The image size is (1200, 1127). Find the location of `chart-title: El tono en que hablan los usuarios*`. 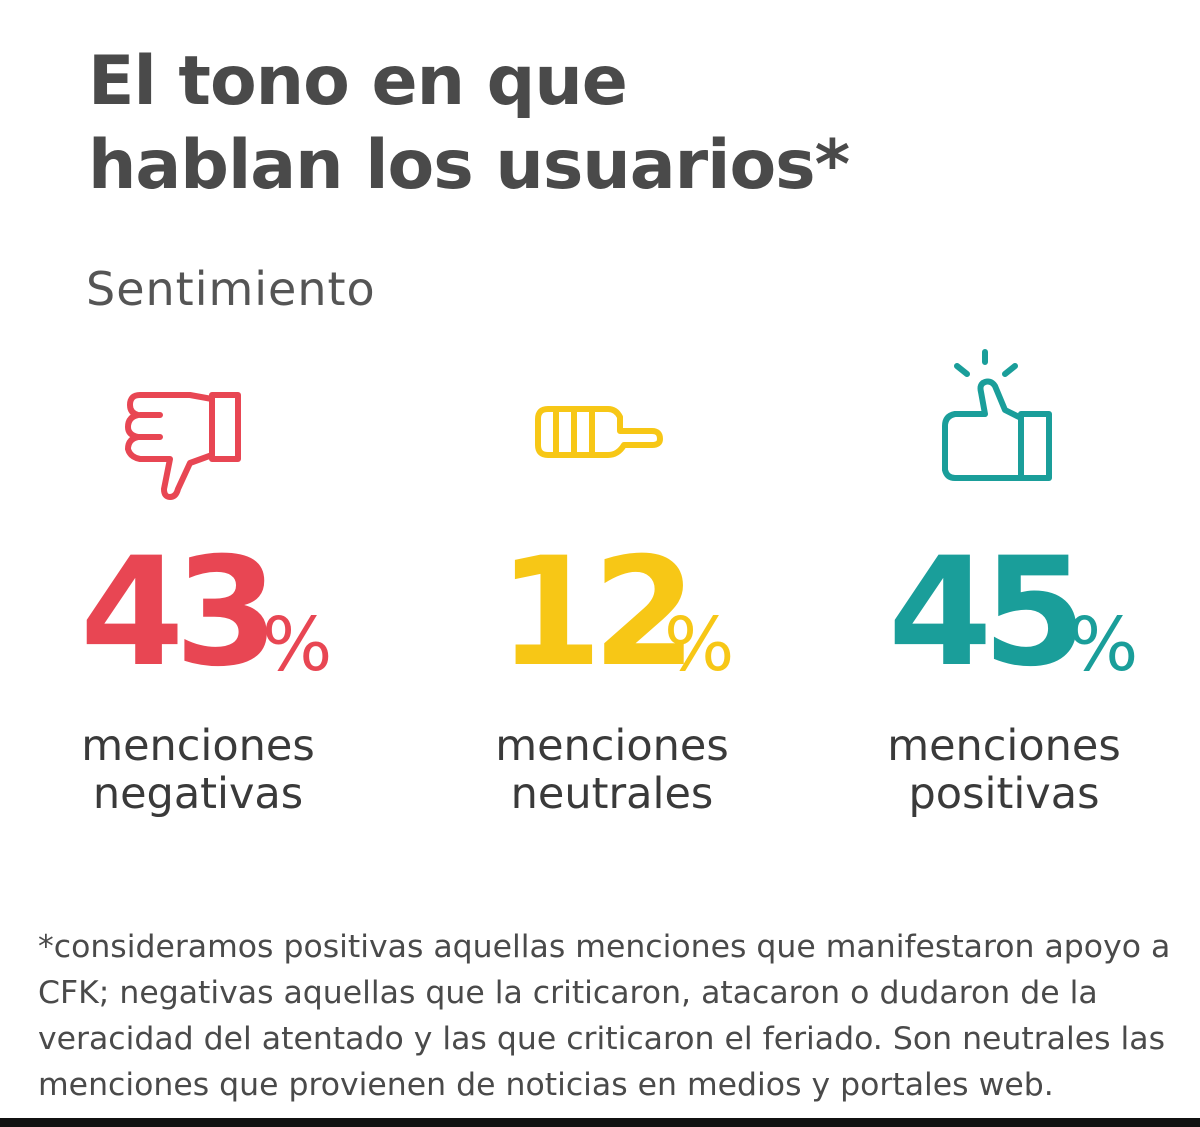

chart-title: El tono en que hablan los usuarios* is located at coordinates (469, 123).